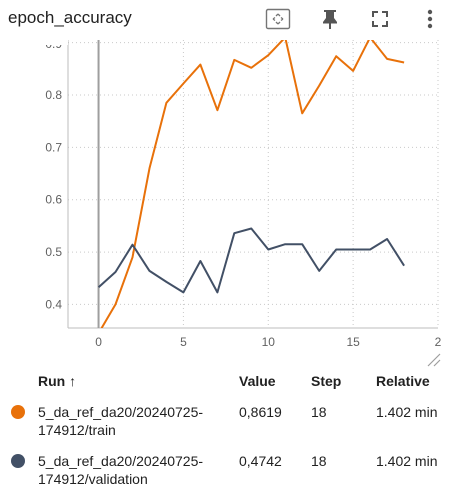 This screenshot has width=452, height=496. Describe the element at coordinates (98, 342) in the screenshot. I see `x-tick-label: 0` at that location.